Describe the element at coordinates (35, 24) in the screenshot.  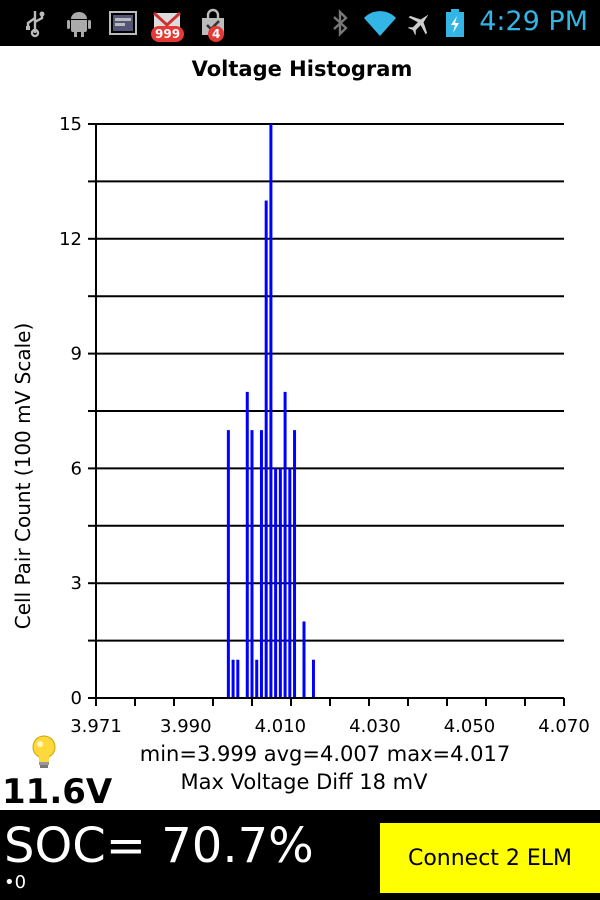
I see `usb-icon` at that location.